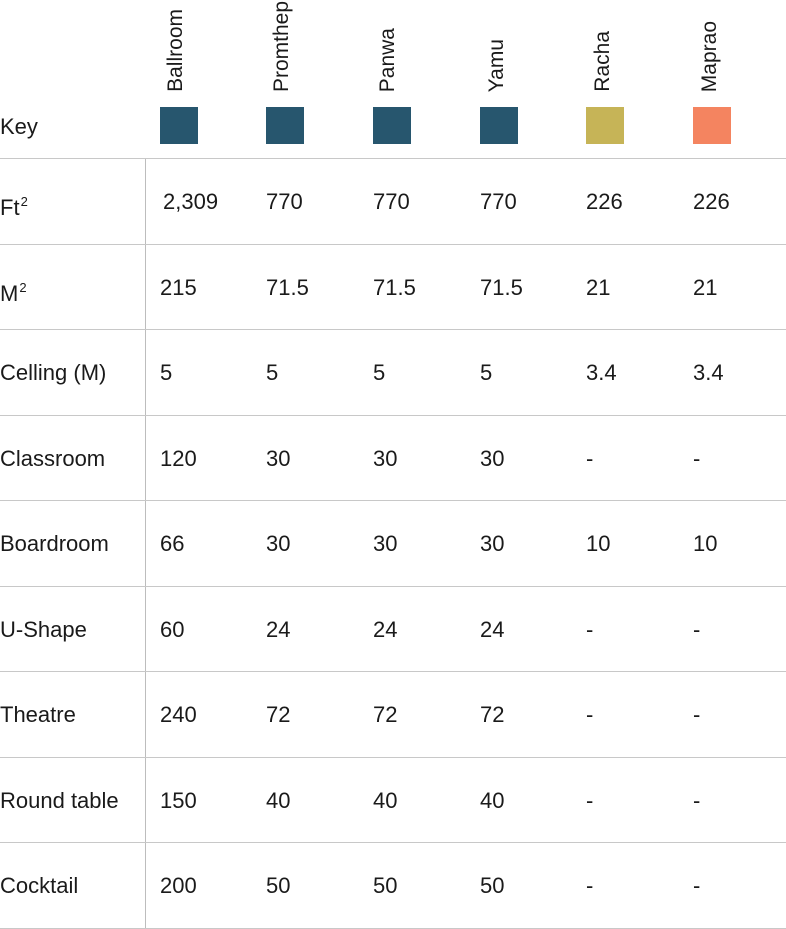 The height and width of the screenshot is (929, 786). What do you see at coordinates (178, 800) in the screenshot?
I see `table-cell: 150` at bounding box center [178, 800].